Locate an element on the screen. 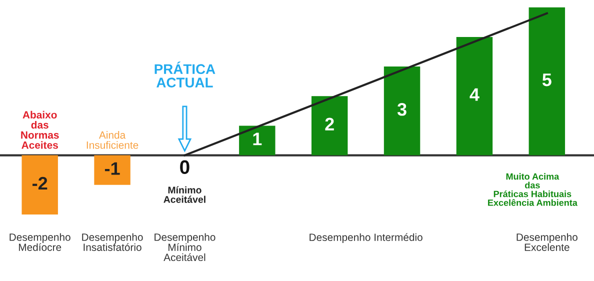  x-tick-label: Desempenho Medíocre is located at coordinates (40, 242).